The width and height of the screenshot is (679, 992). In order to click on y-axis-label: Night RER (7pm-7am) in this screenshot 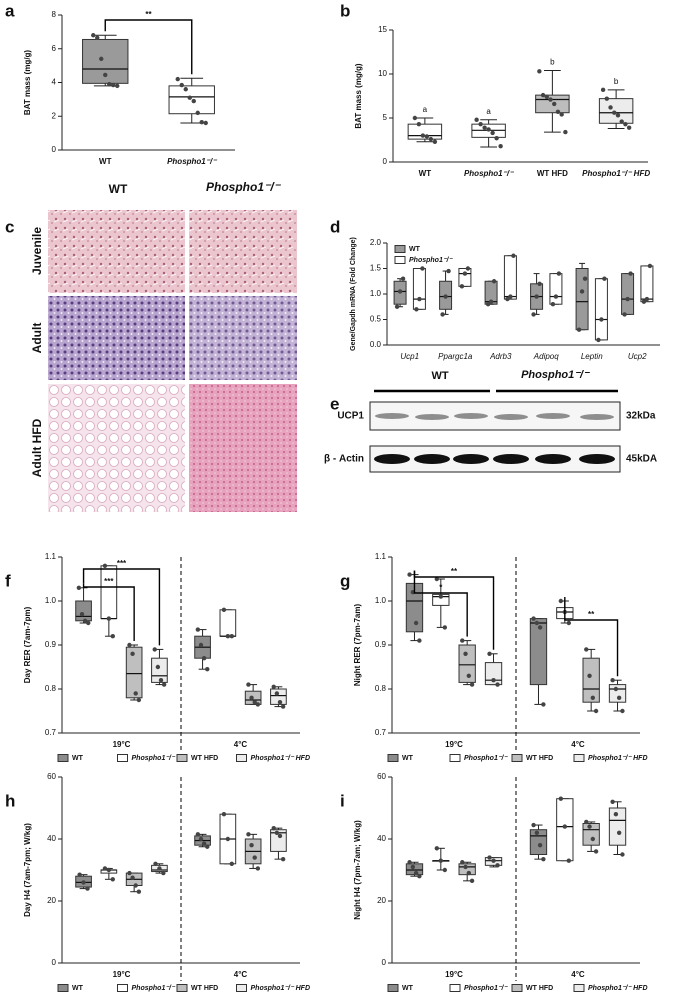, I will do `click(357, 645)`.